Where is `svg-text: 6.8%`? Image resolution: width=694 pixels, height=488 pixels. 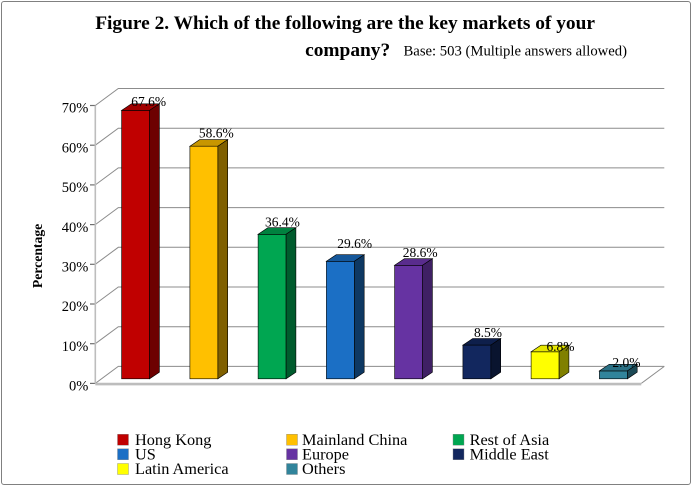
svg-text: 6.8% is located at coordinates (560, 347).